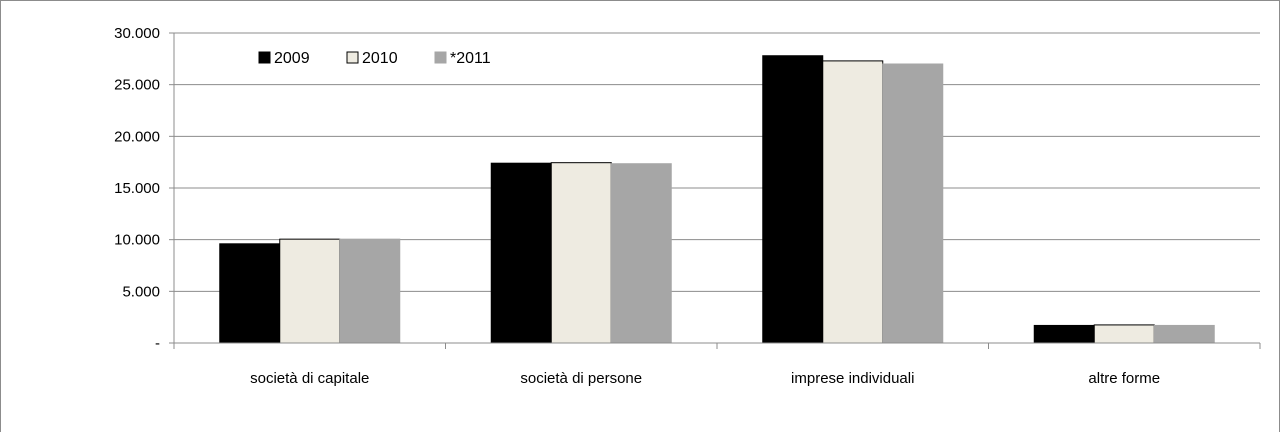 This screenshot has width=1283, height=434. Describe the element at coordinates (470, 58) in the screenshot. I see `legend-label: *2011` at that location.